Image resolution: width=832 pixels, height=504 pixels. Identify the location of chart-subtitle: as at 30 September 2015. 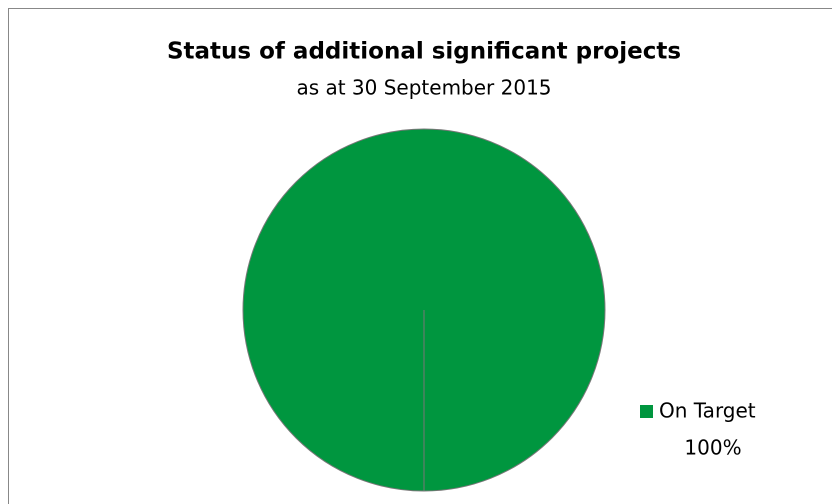
(423, 88).